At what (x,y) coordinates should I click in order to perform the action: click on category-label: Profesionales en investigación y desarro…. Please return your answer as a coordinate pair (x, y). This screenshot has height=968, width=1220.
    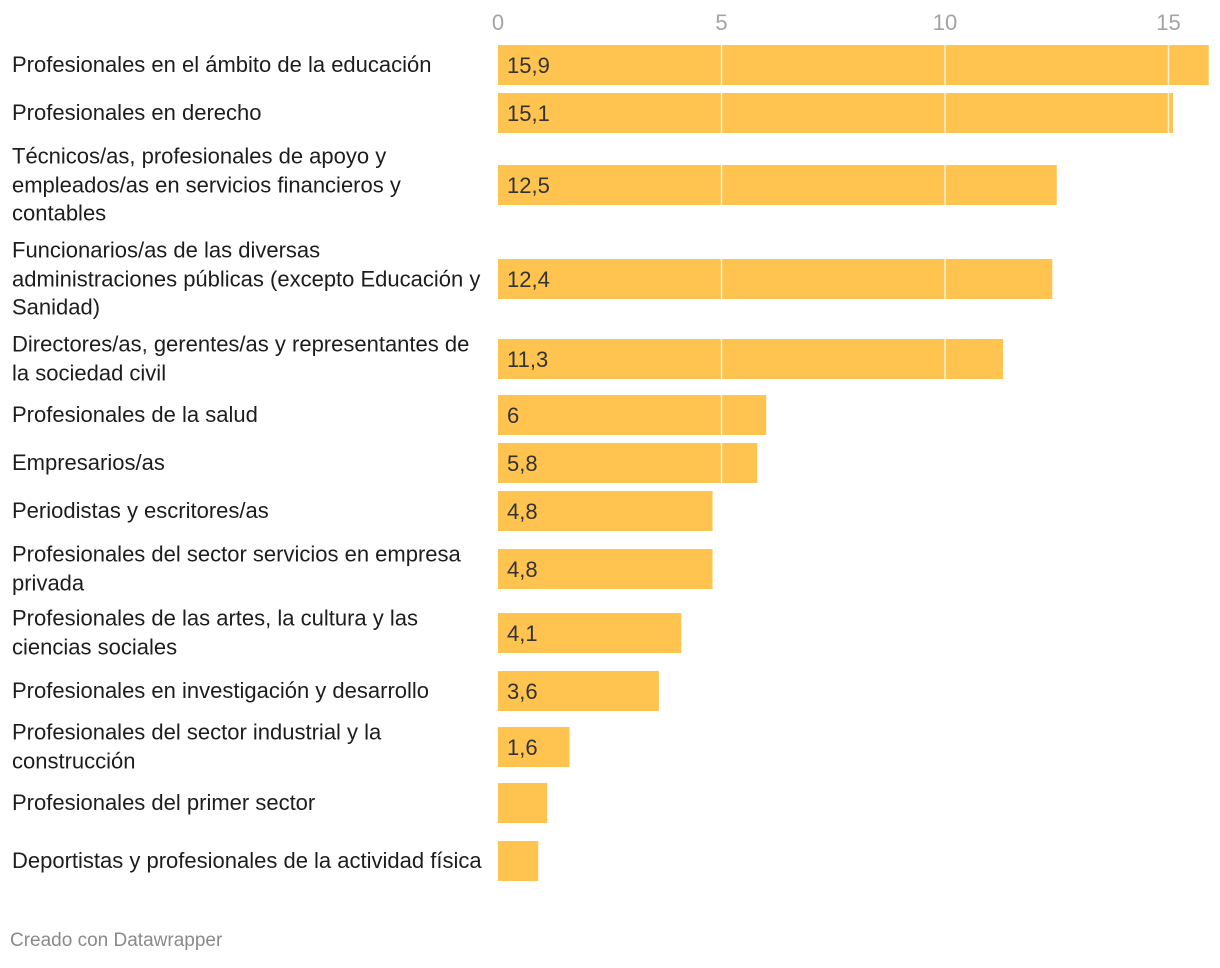
    Looking at the image, I should click on (221, 690).